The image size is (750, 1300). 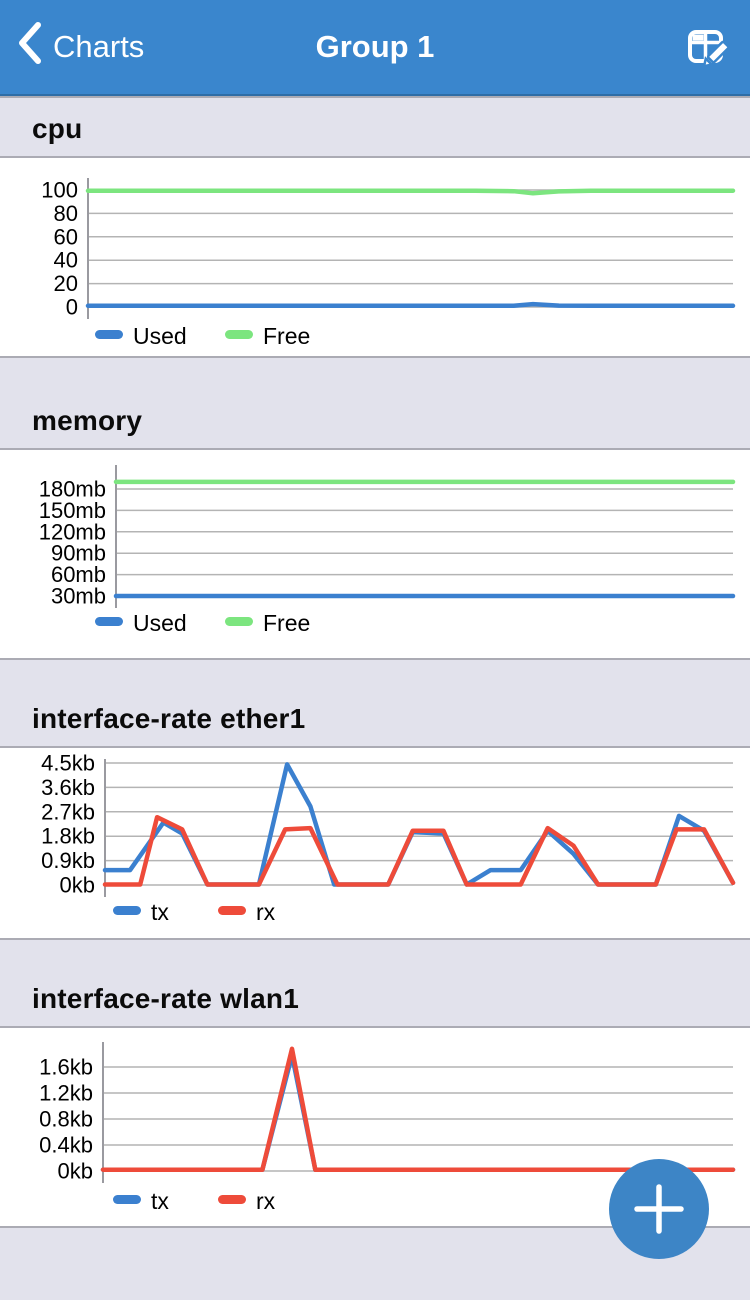 What do you see at coordinates (418, 1112) in the screenshot?
I see `series-line-tx` at bounding box center [418, 1112].